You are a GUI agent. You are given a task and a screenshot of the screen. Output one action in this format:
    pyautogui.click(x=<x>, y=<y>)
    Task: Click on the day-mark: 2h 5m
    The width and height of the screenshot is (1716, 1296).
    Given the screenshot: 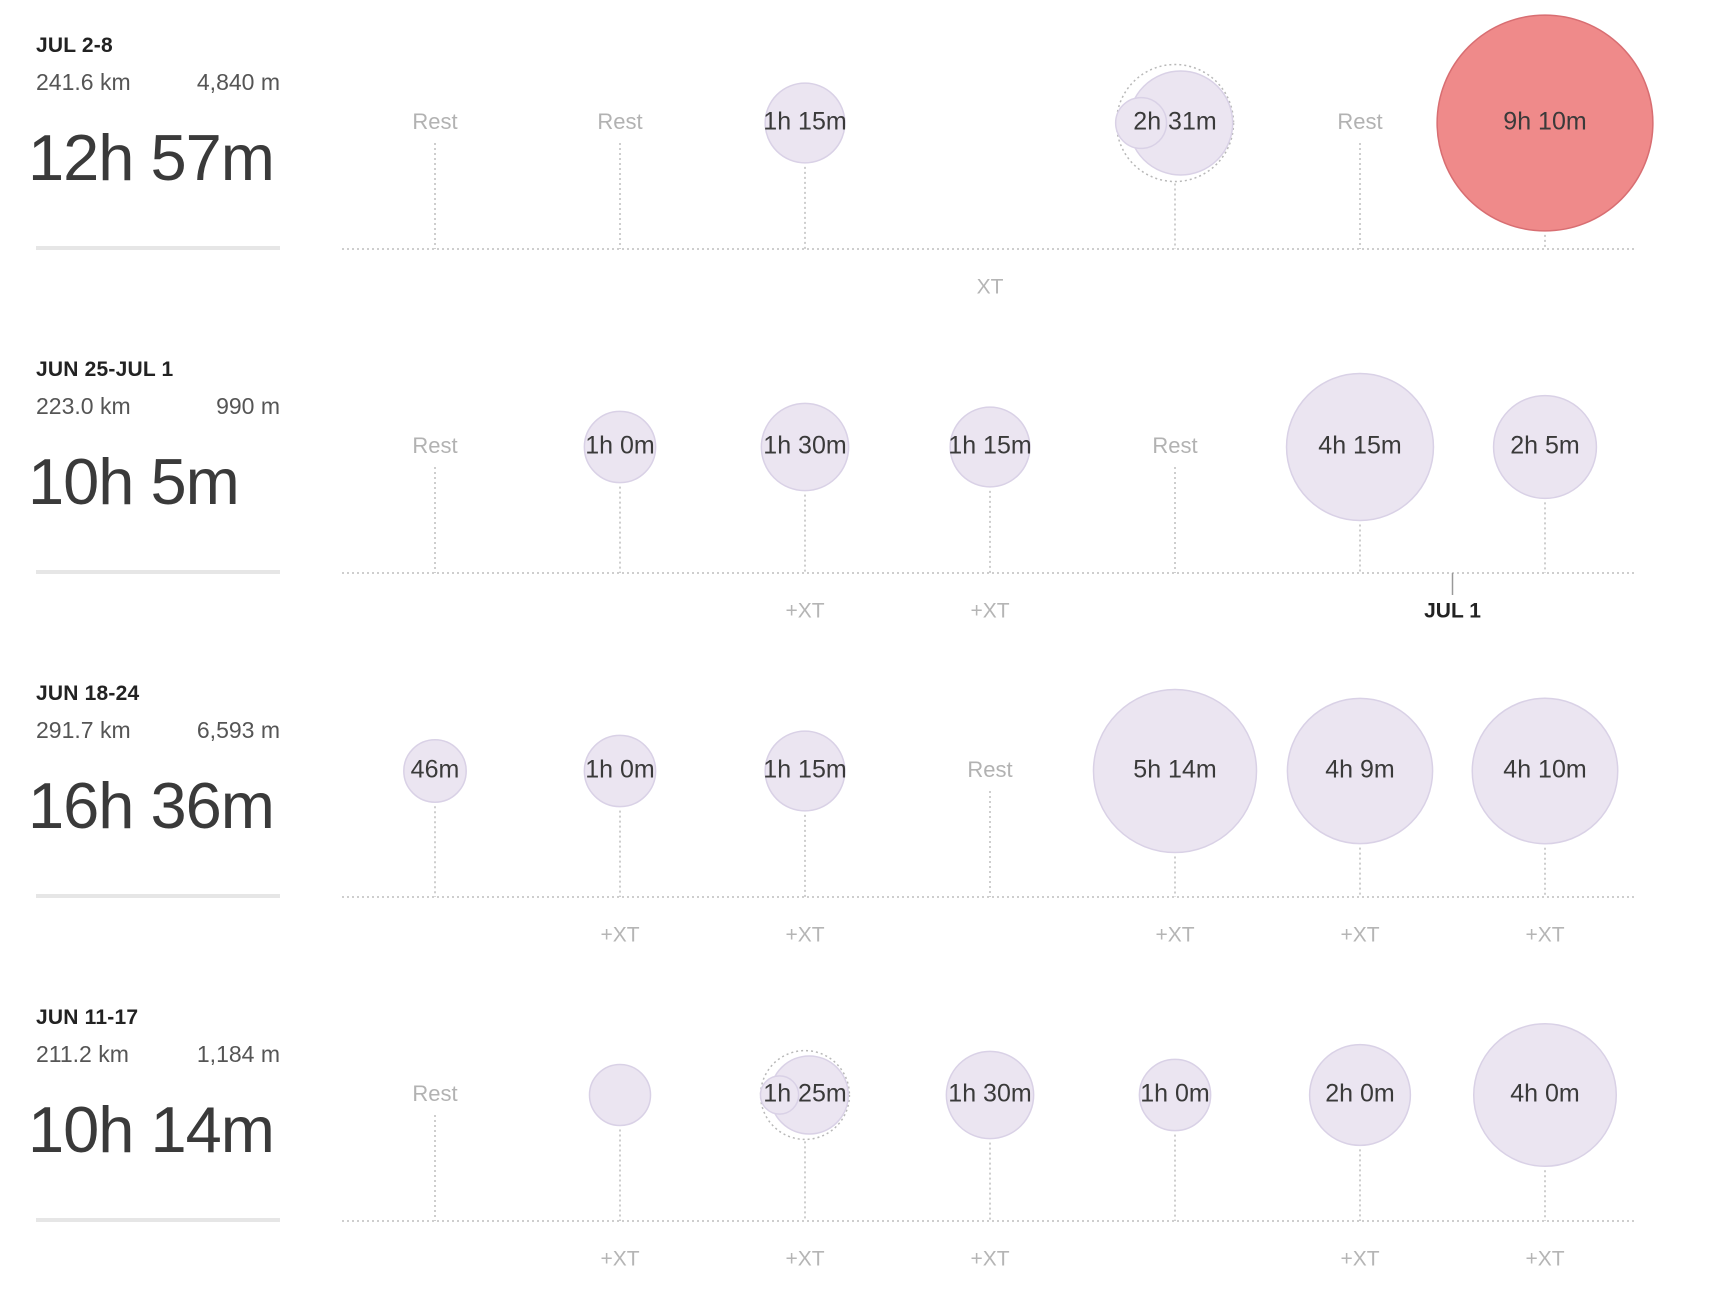 What is the action you would take?
    pyautogui.click(x=1545, y=483)
    